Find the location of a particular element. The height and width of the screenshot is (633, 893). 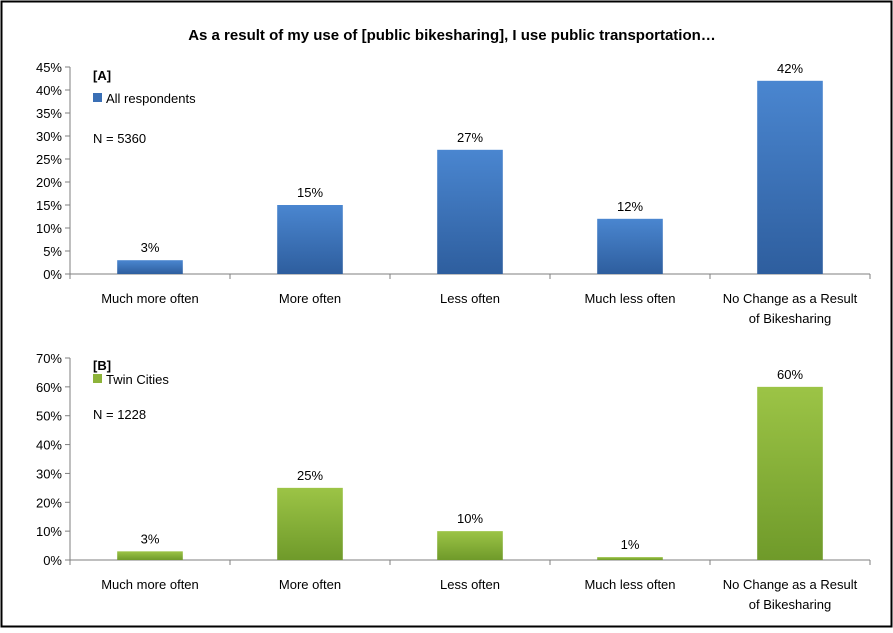

panel-b-y-tick-label: 60% is located at coordinates (49, 387).